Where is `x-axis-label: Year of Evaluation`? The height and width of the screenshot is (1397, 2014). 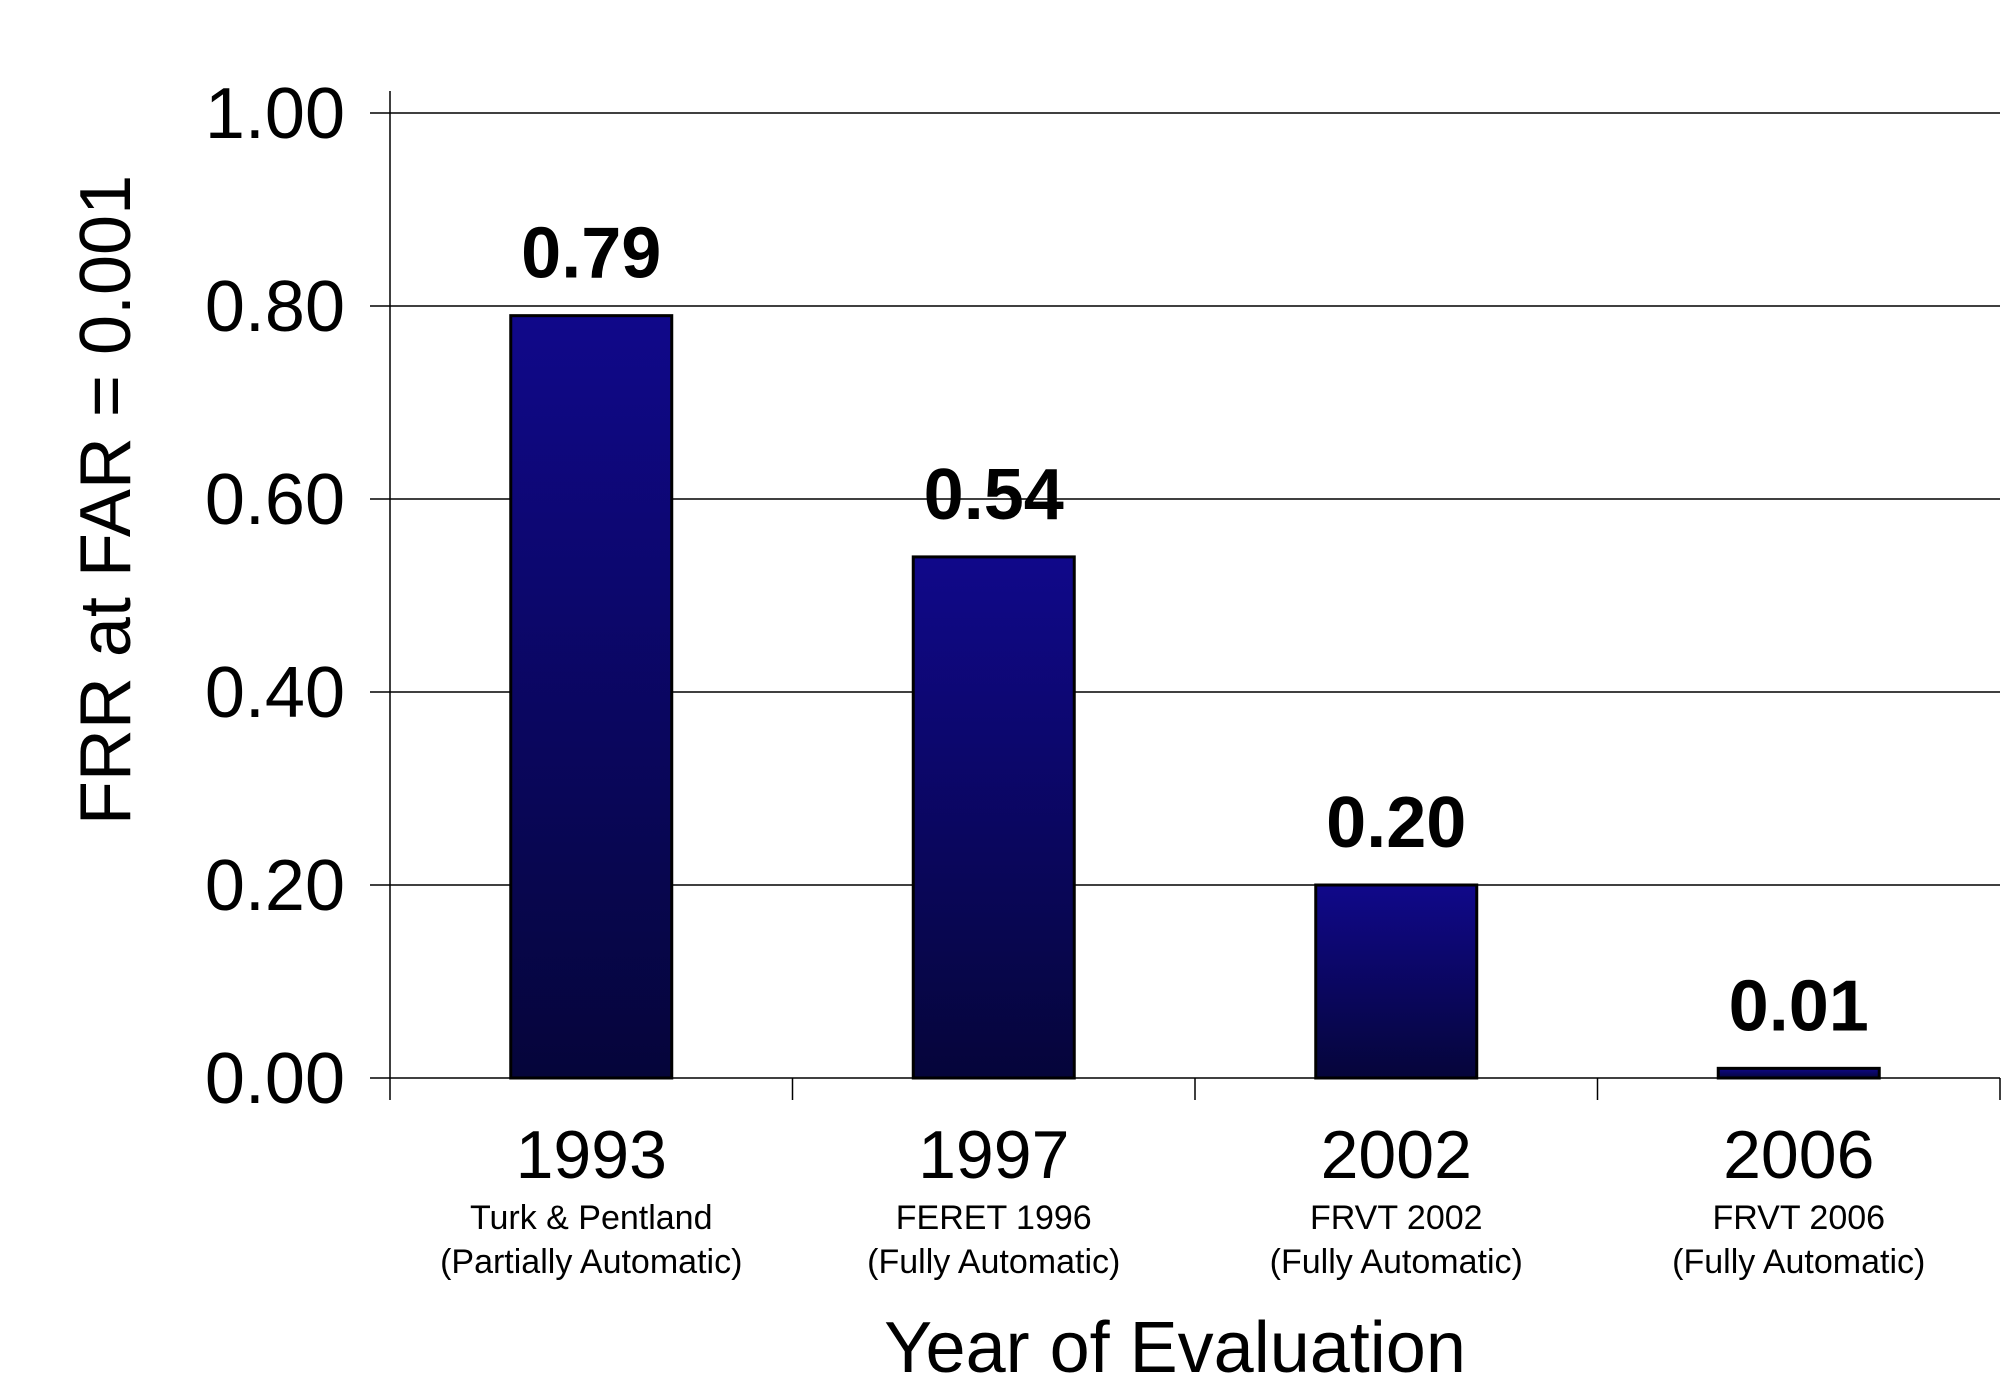 x-axis-label: Year of Evaluation is located at coordinates (1175, 1348).